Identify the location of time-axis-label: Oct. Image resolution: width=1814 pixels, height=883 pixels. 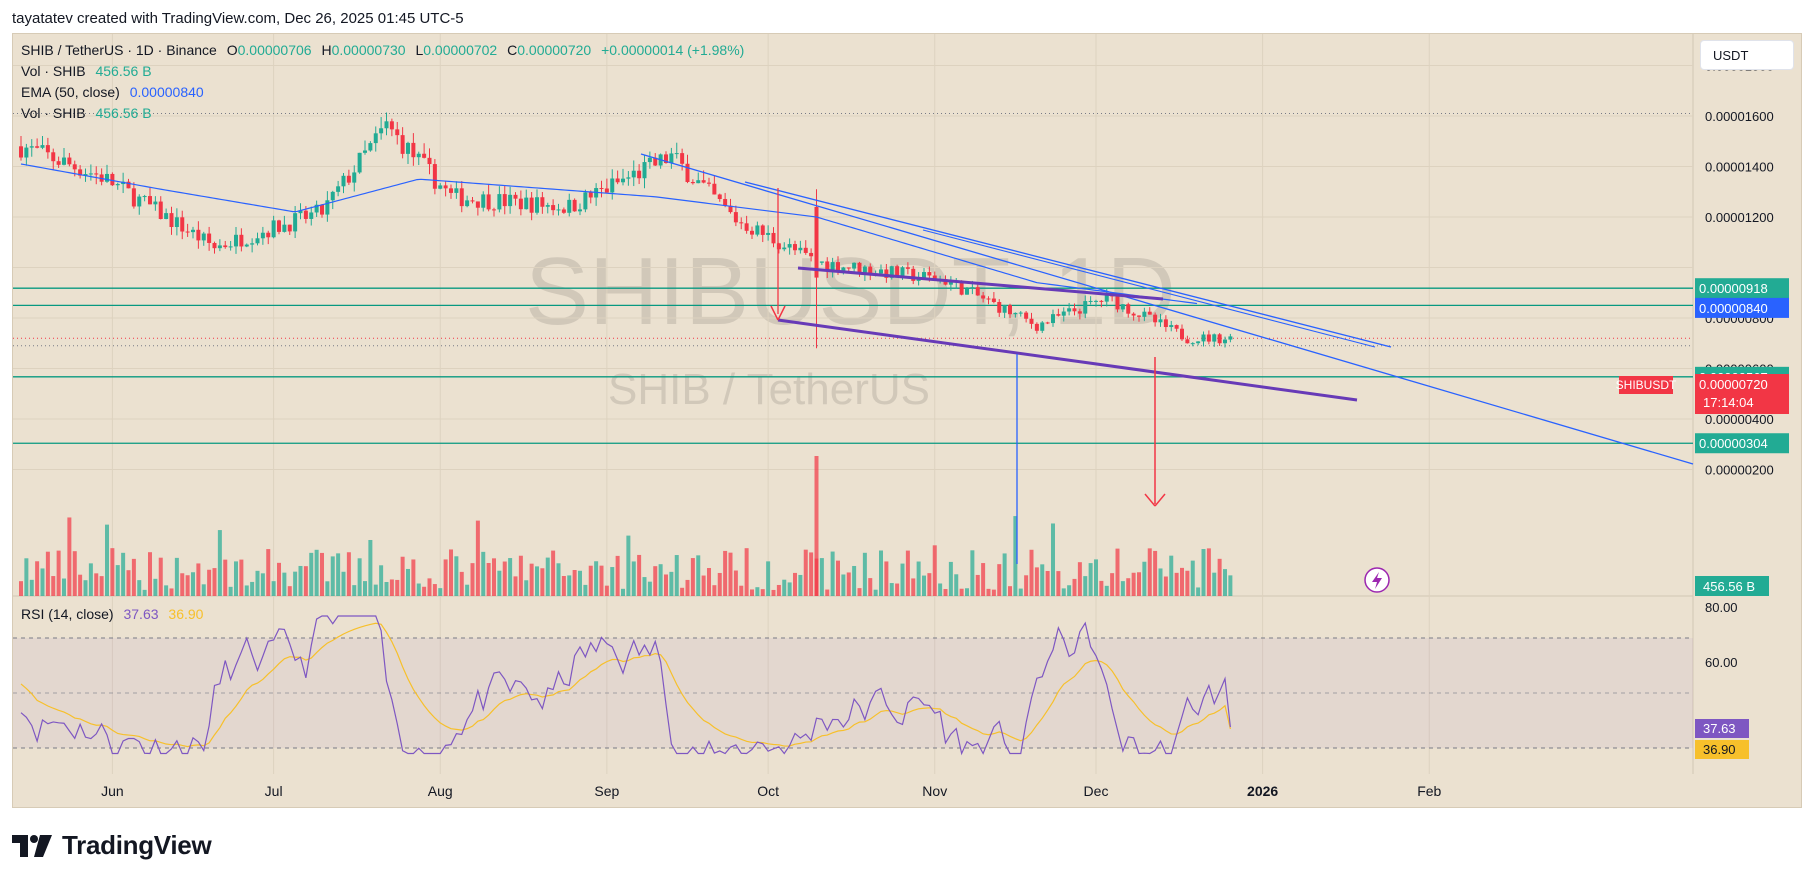
(768, 791).